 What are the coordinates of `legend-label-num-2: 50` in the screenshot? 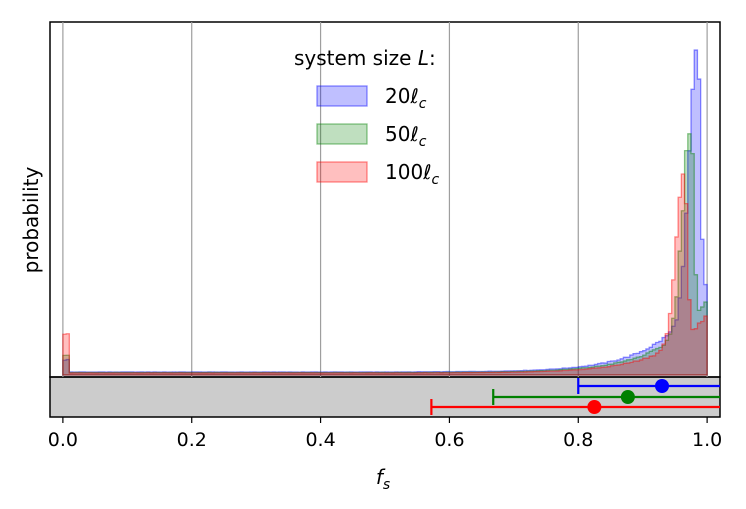 It's located at (397, 134).